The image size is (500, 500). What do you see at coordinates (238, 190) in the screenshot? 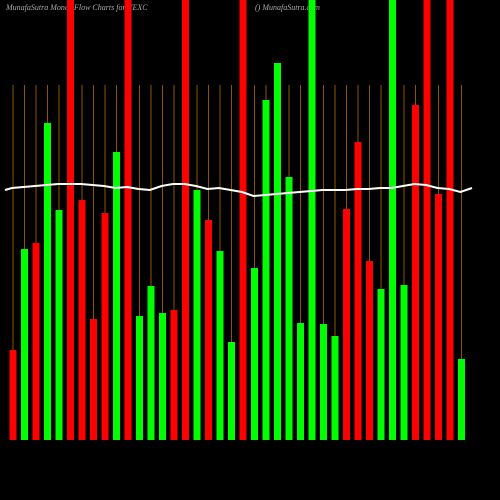
I see `money-flow-line` at bounding box center [238, 190].